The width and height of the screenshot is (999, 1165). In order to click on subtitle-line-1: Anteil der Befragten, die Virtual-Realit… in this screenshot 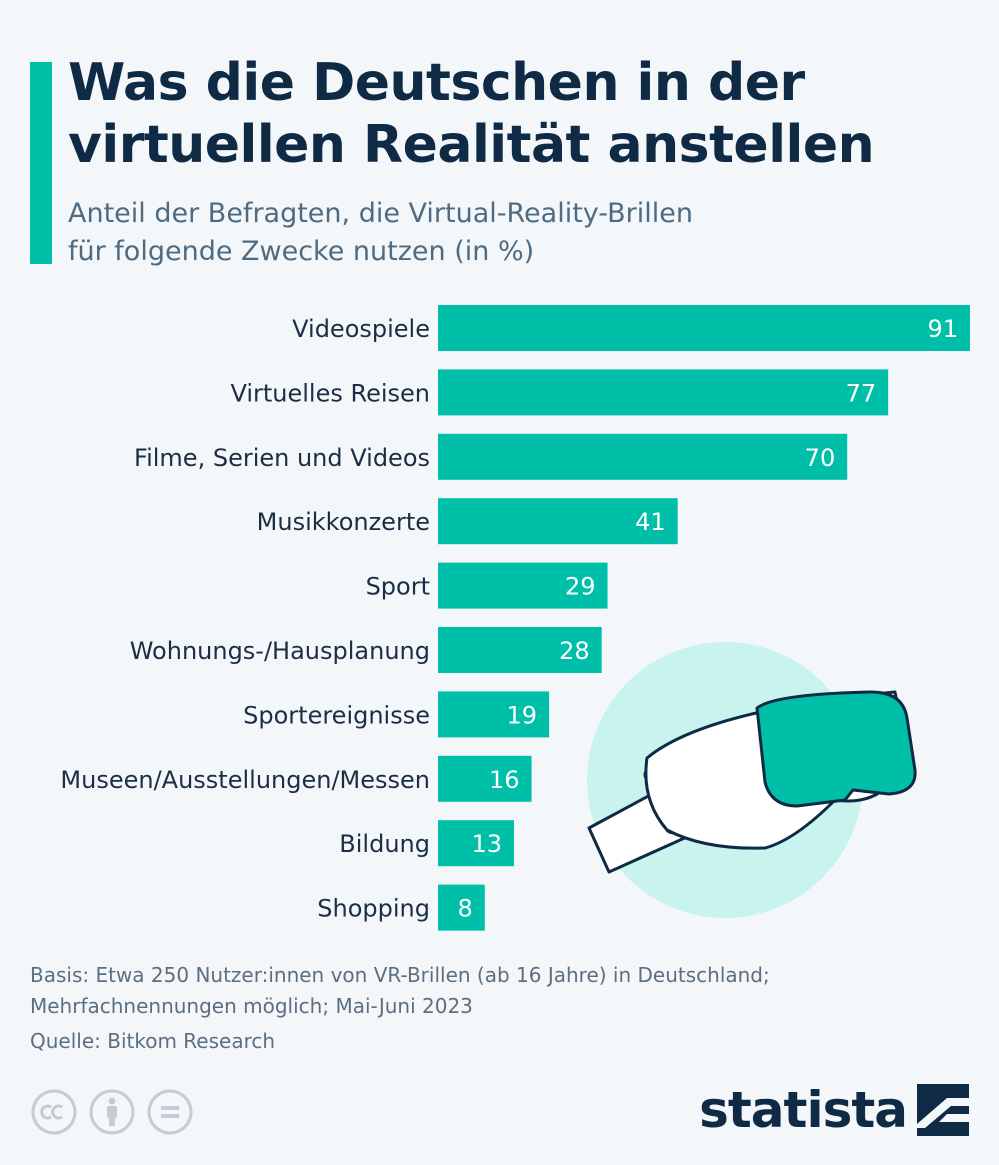, I will do `click(380, 213)`.